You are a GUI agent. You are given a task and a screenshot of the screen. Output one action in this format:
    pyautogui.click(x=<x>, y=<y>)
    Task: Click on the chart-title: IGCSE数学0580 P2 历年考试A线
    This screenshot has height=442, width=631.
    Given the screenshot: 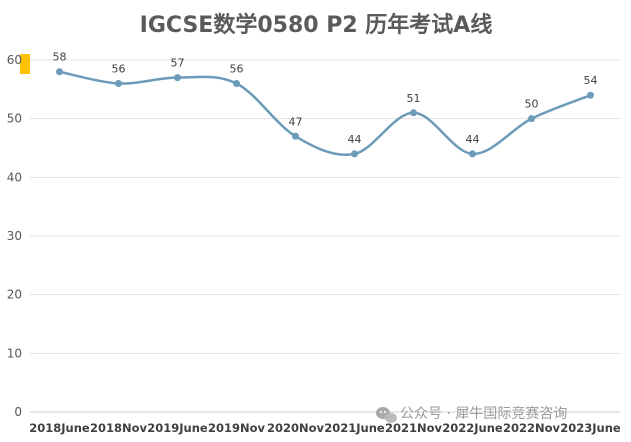 What is the action you would take?
    pyautogui.click(x=316, y=25)
    